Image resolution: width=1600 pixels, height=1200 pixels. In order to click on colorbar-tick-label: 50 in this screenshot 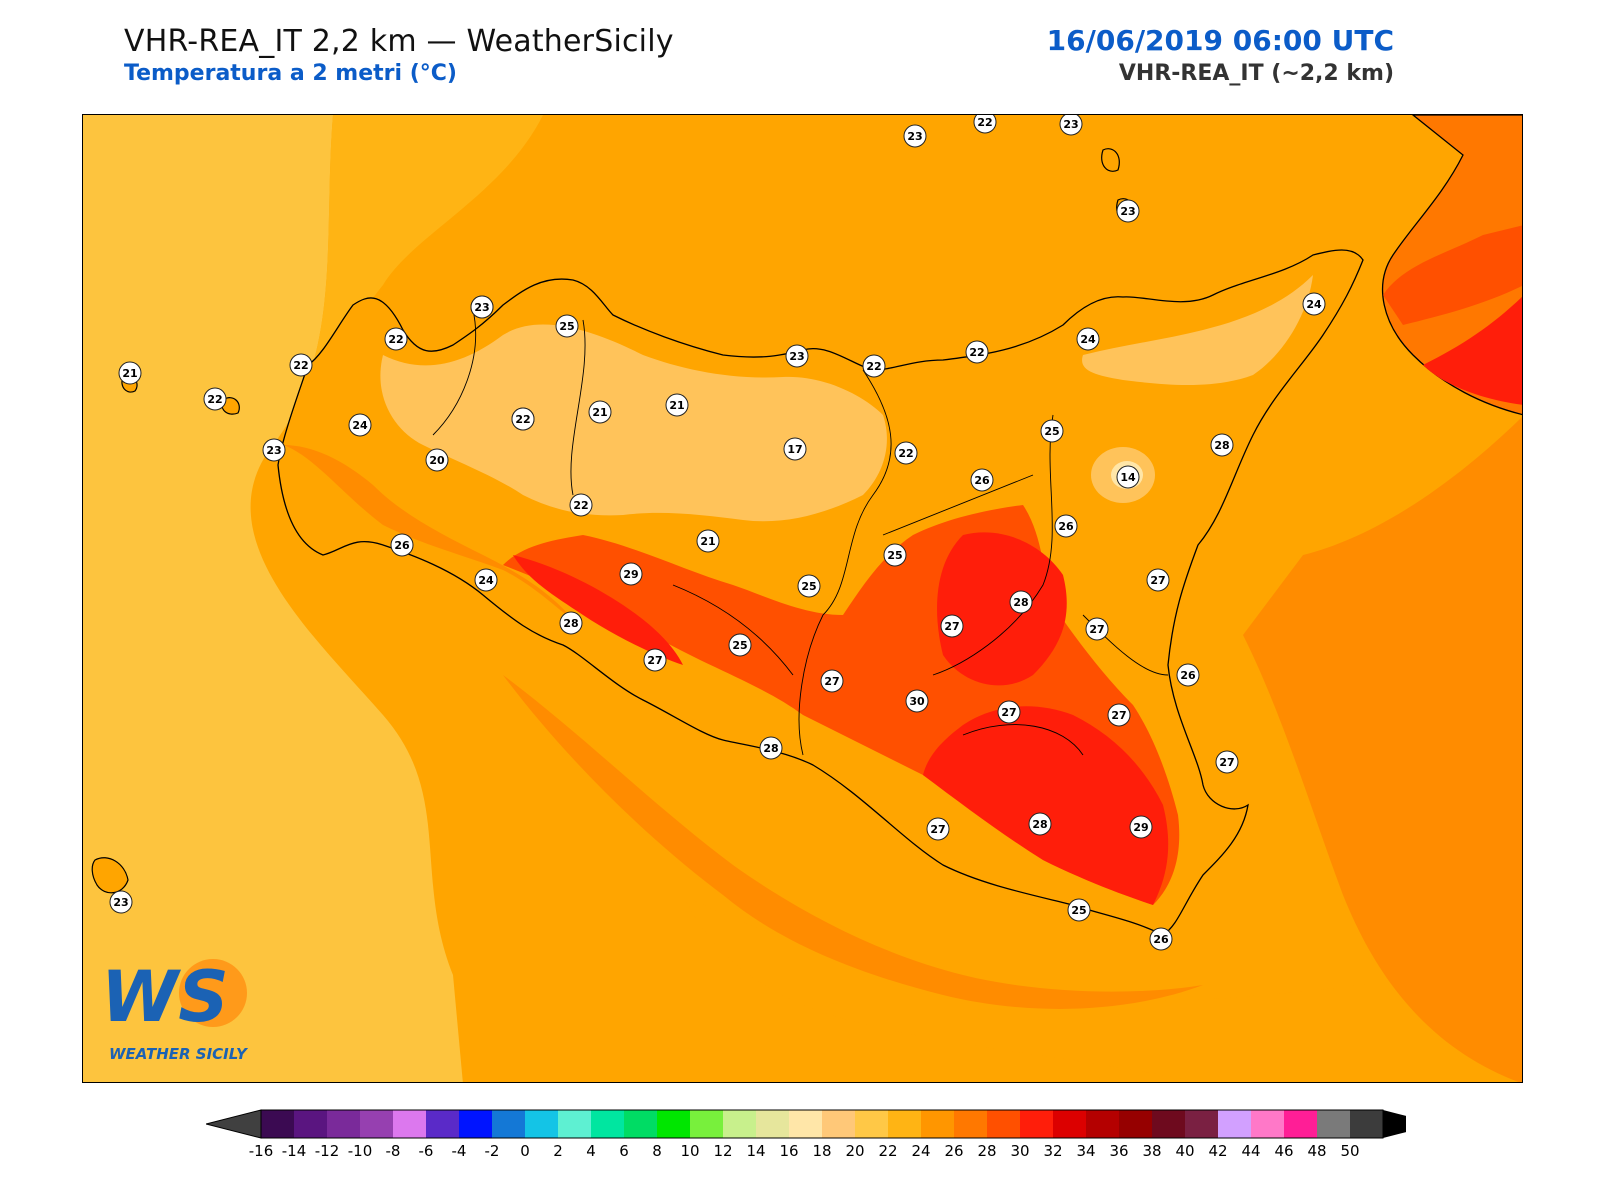, I will do `click(1349, 1151)`.